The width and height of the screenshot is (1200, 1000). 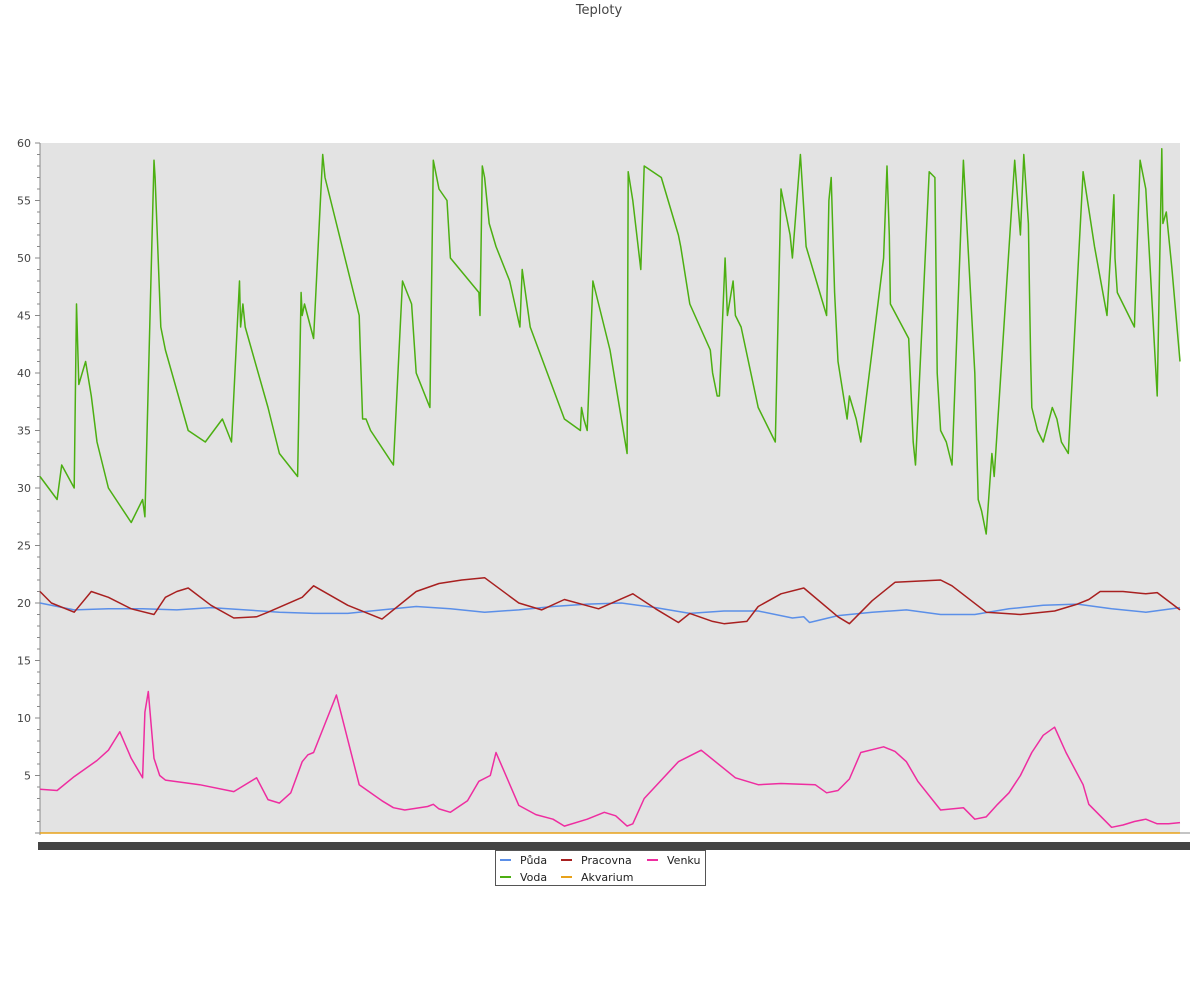 I want to click on legend-label: Půda, so click(x=533, y=860).